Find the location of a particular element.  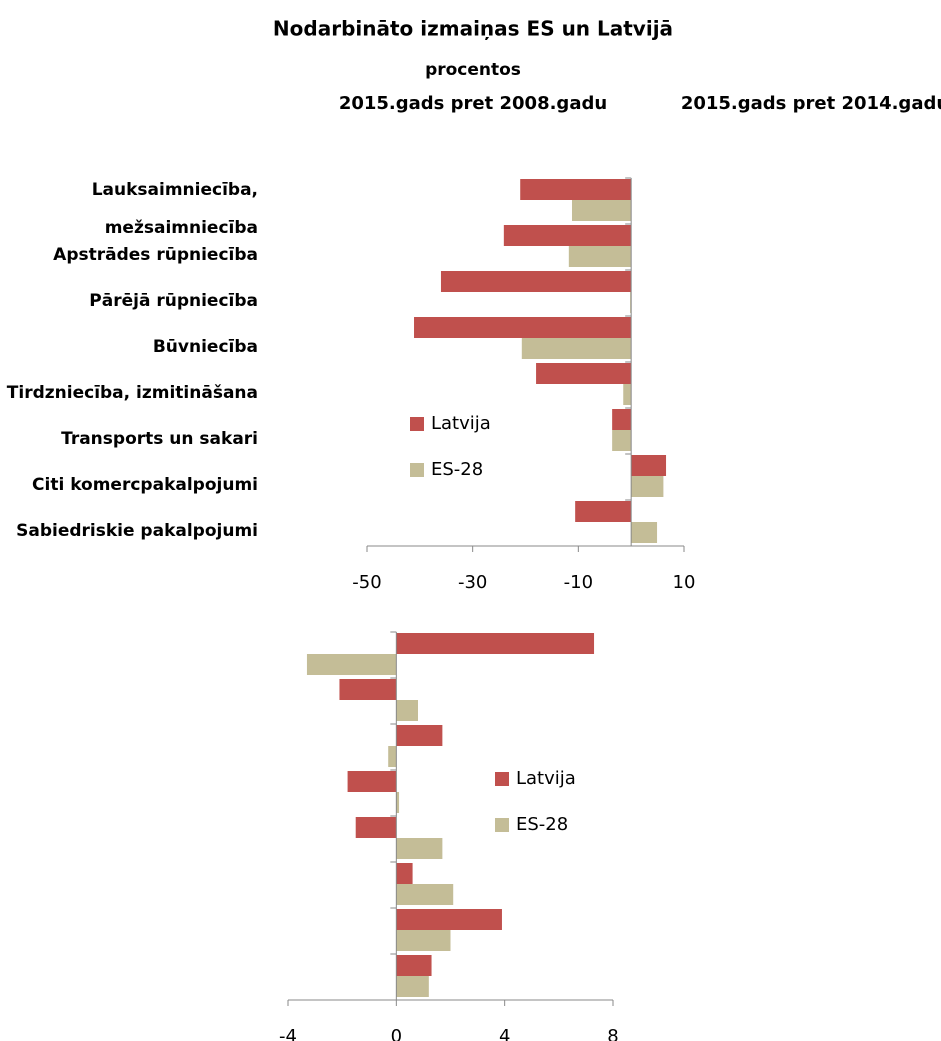

chart-title: Nodarbināto izmaiņas ES un Latvijā is located at coordinates (473, 29).